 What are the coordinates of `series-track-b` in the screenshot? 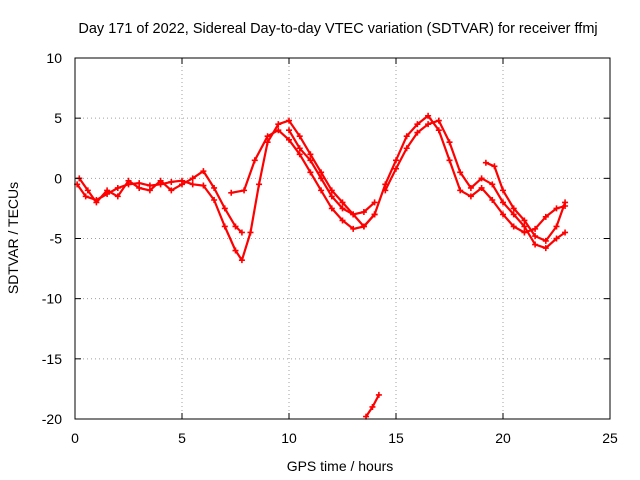 It's located at (160, 202).